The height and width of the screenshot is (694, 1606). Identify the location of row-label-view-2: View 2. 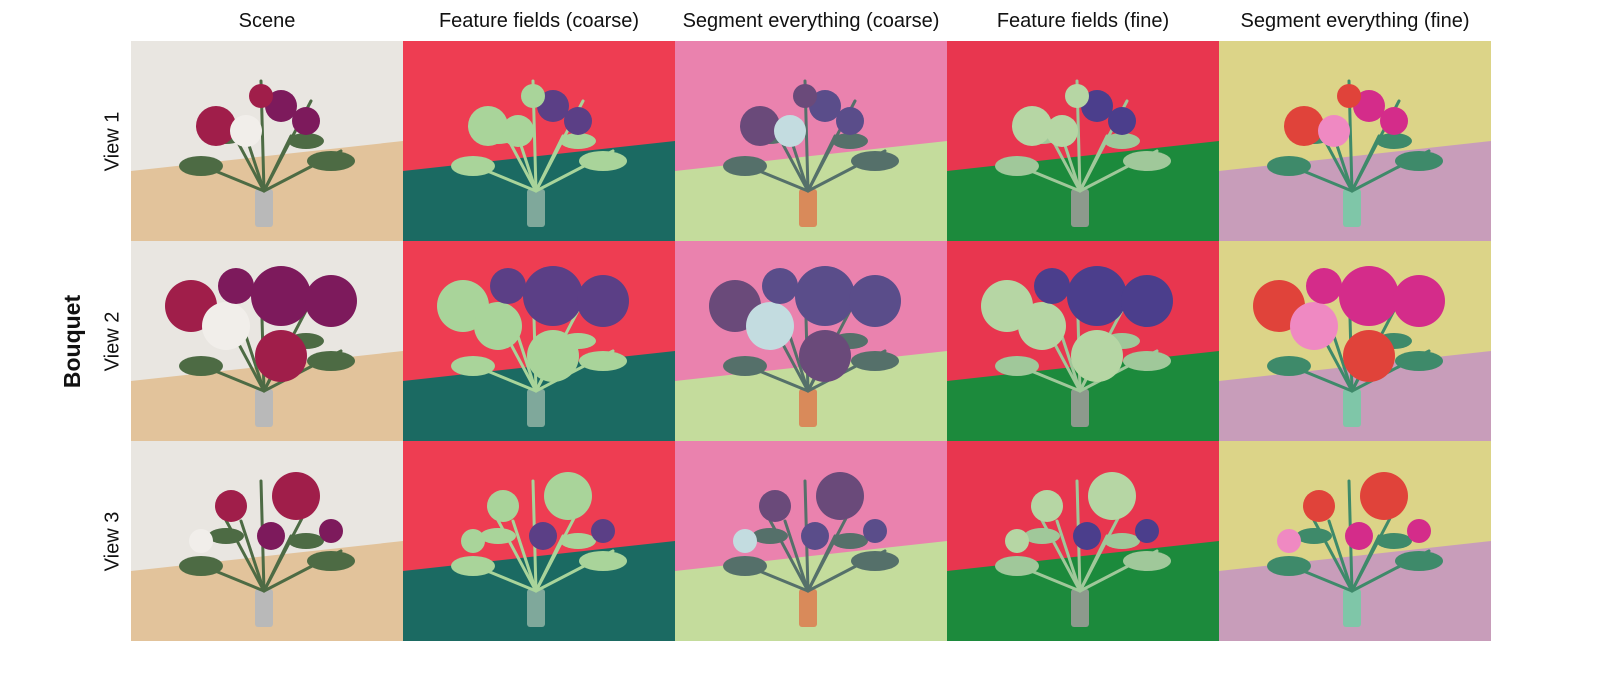
(113, 341).